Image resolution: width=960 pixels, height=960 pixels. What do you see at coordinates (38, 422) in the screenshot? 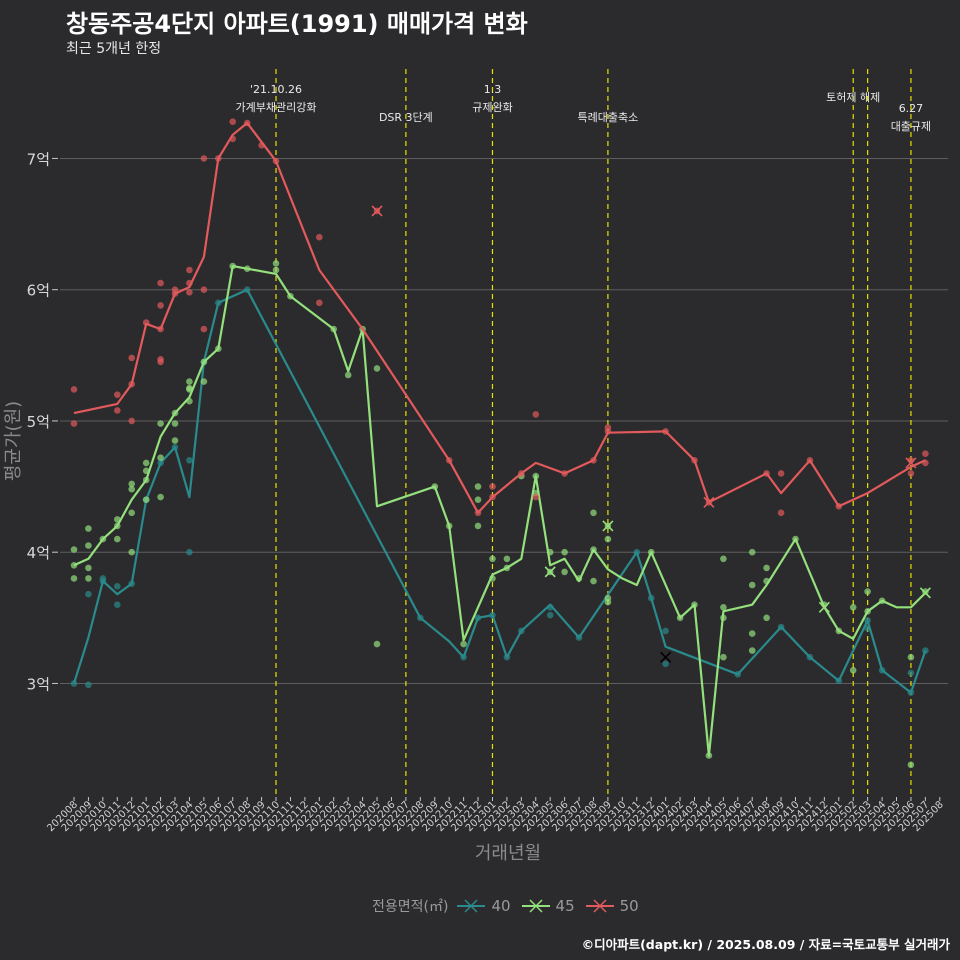
I see `y-tick-label: 5억` at bounding box center [38, 422].